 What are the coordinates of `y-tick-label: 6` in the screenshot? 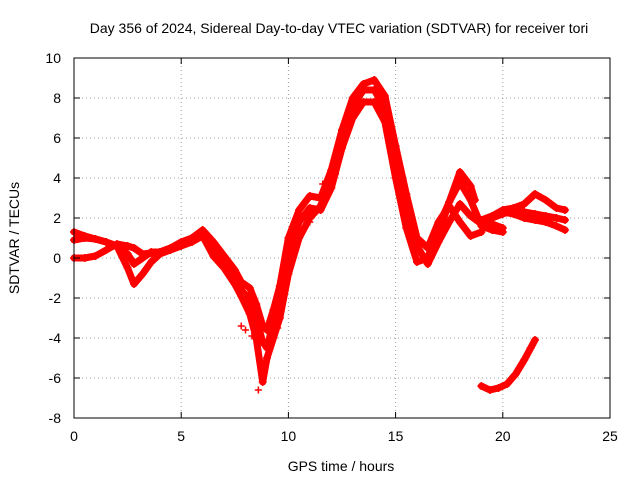 It's located at (57, 138).